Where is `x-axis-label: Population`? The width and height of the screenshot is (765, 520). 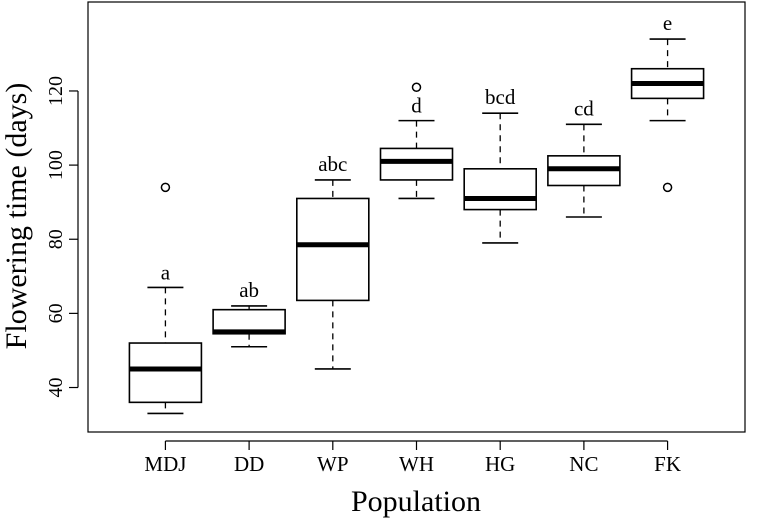 x-axis-label: Population is located at coordinates (416, 501).